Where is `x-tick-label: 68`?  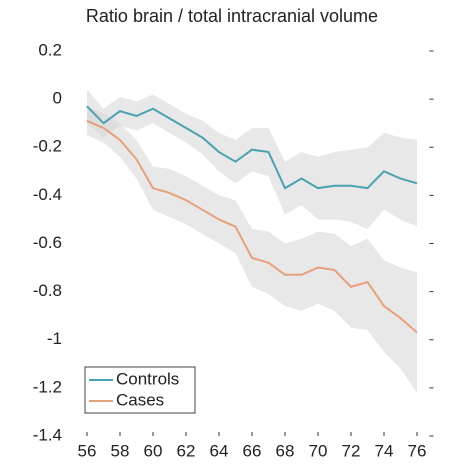
x-tick-label: 68 is located at coordinates (285, 450).